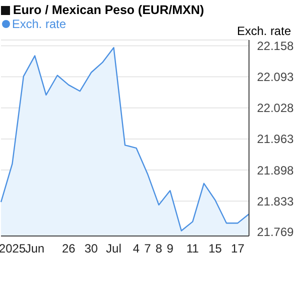 The width and height of the screenshot is (295, 288). I want to click on x-tick-label: 7, so click(148, 249).